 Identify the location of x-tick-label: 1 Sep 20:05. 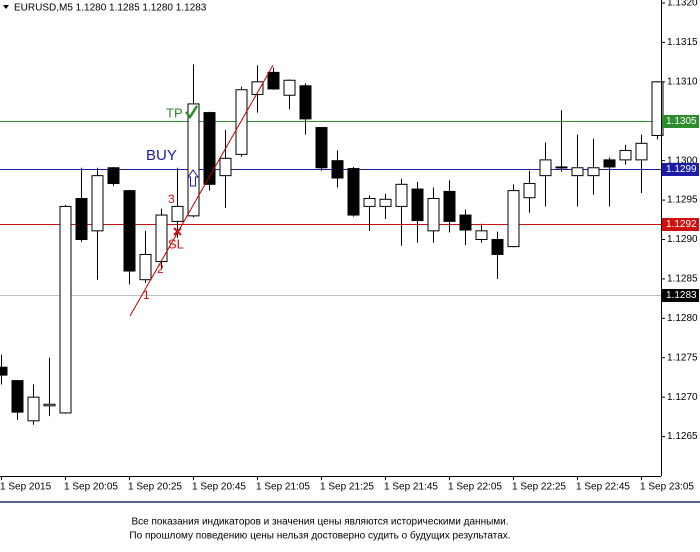
(91, 487).